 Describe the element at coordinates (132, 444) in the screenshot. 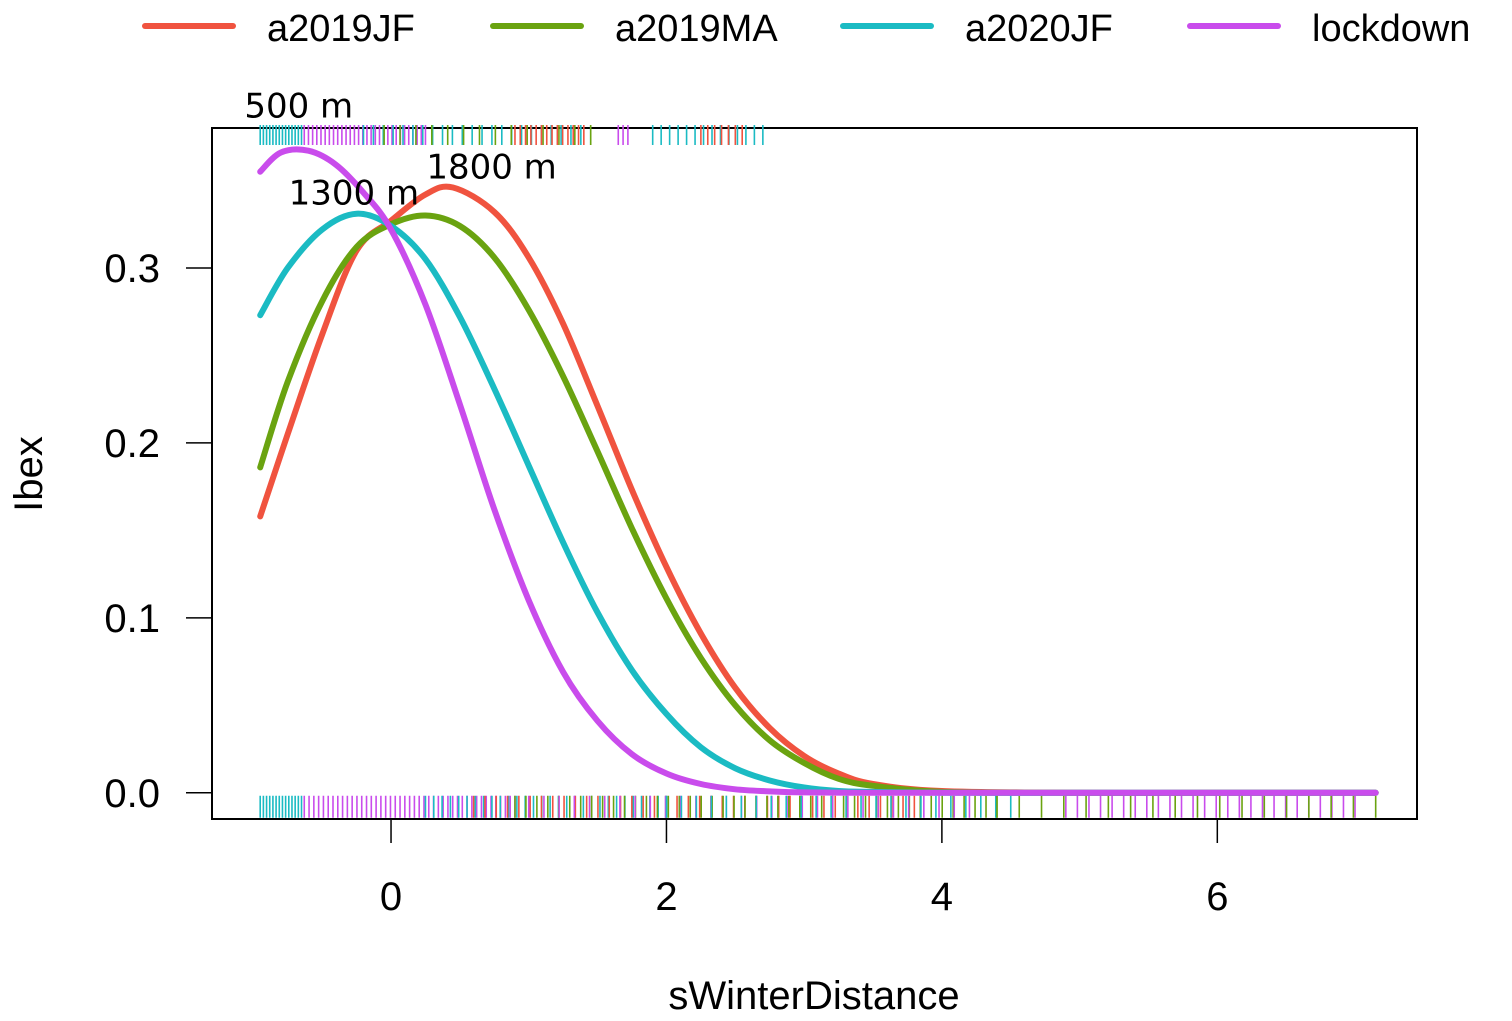

I see `y-tick-label: 0.2` at that location.